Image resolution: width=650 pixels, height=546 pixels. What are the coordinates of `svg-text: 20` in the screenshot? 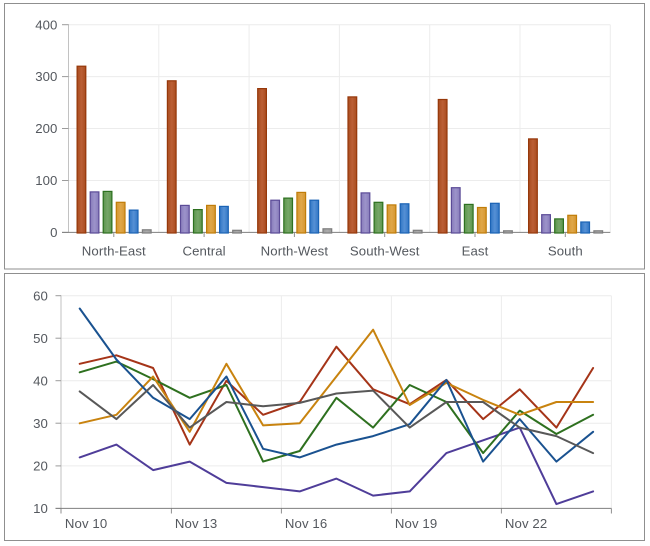 It's located at (40, 466).